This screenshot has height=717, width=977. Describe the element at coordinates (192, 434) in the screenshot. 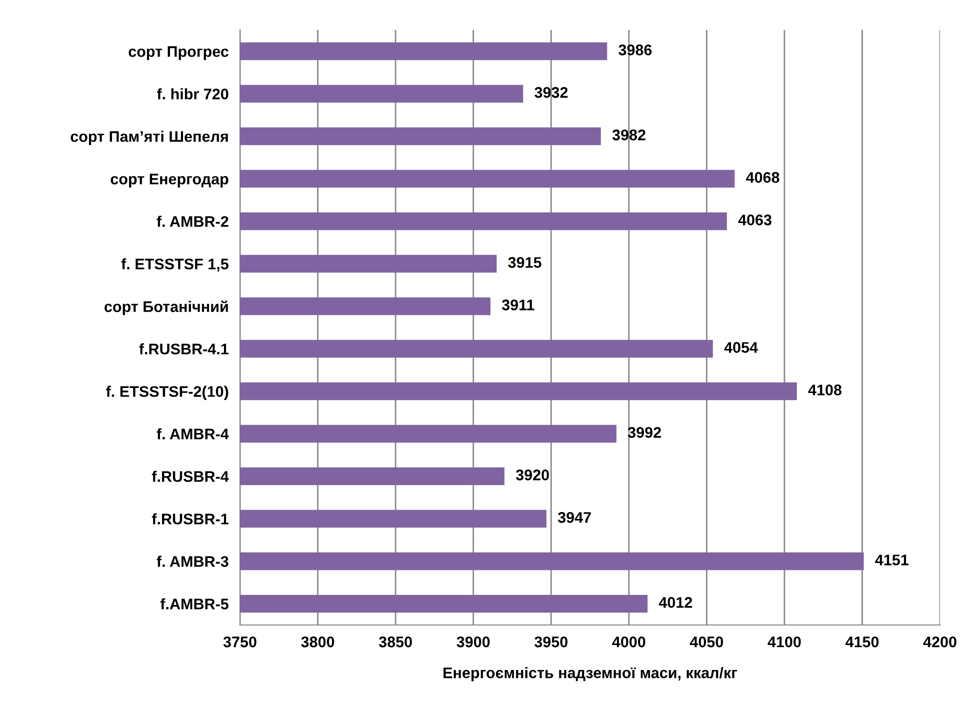

I see `y-tick-label: f. AMBR-4` at that location.